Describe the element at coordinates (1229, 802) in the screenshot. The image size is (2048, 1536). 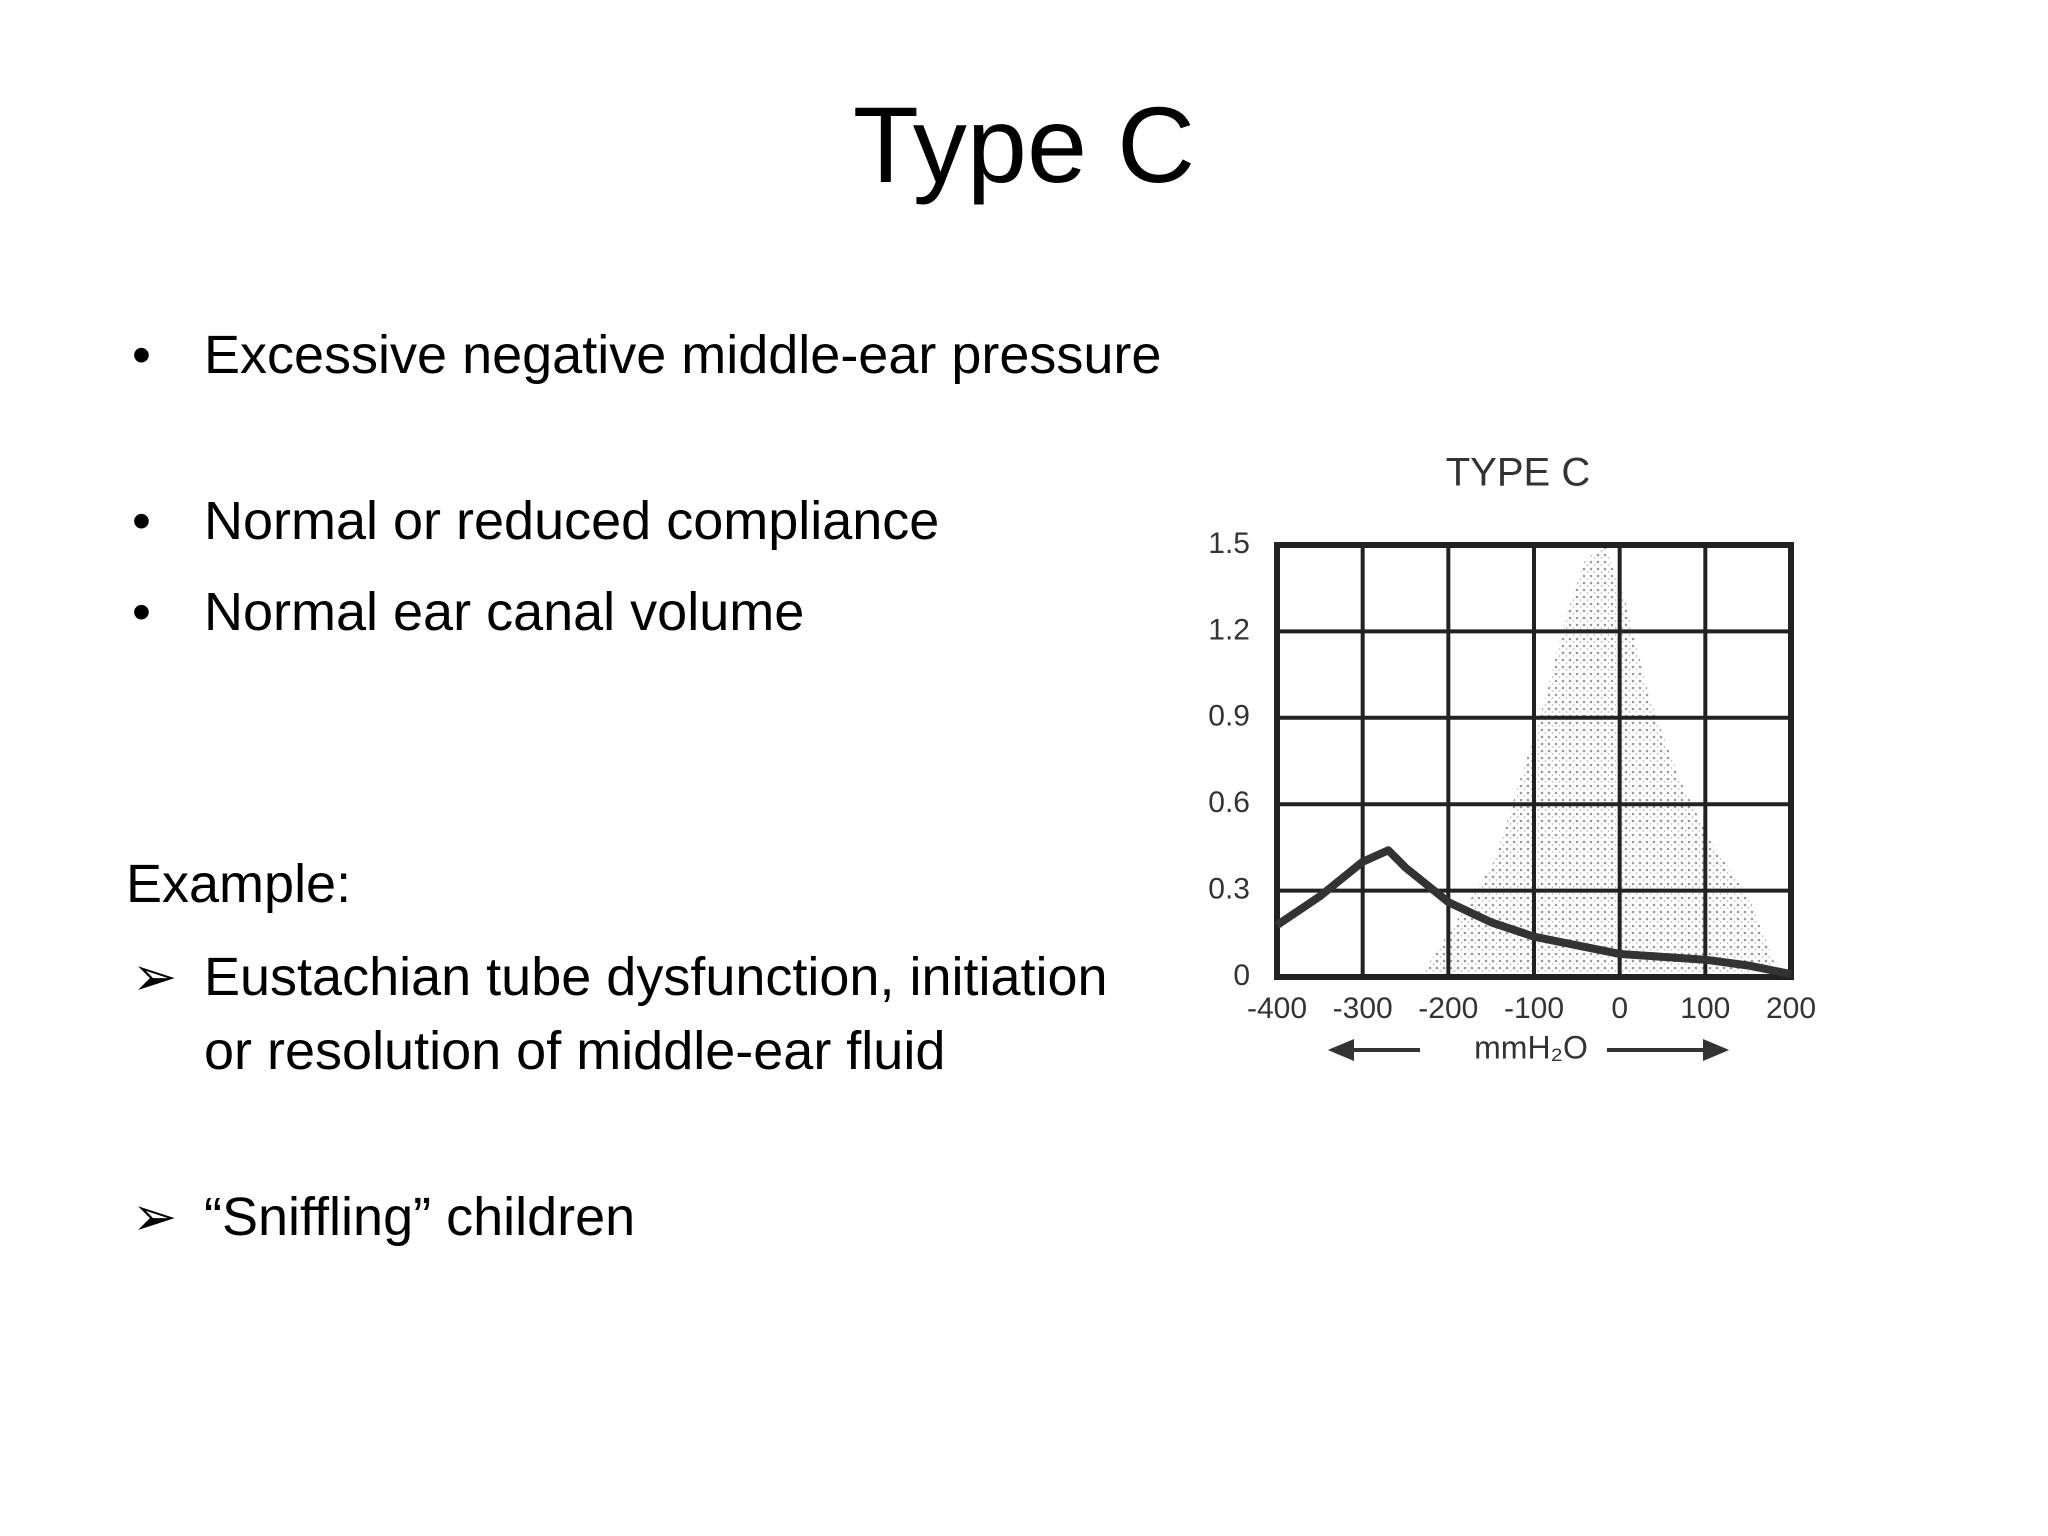
I see `y-tick-label: 0.6` at that location.